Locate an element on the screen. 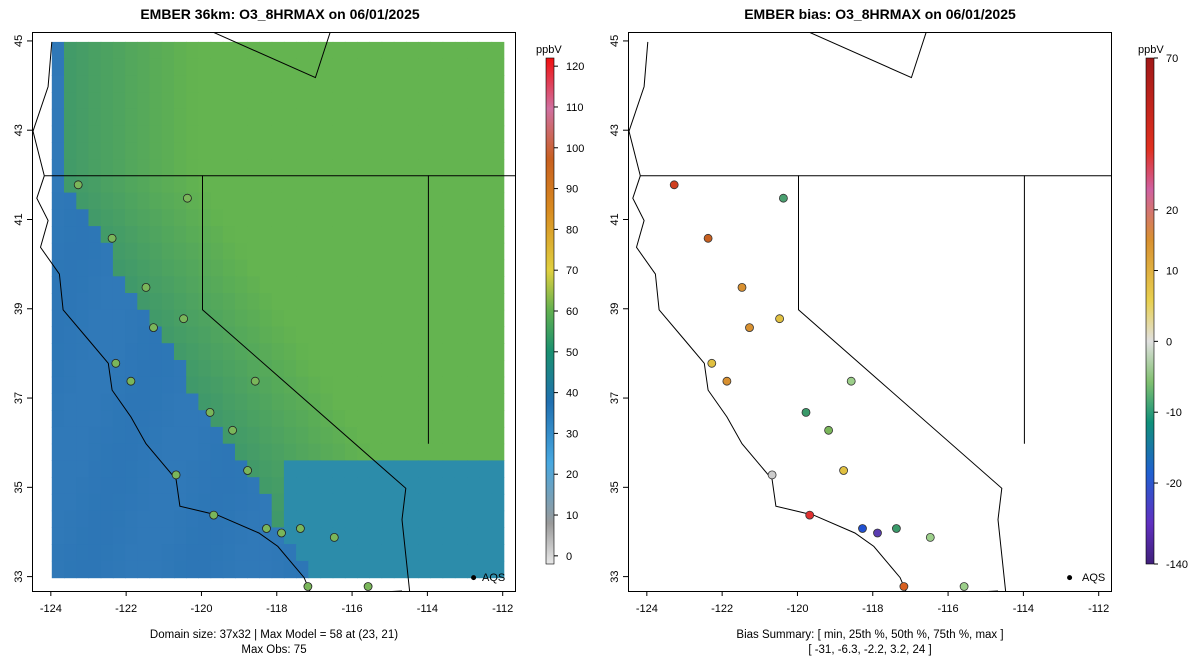  x-tick-label: -124 is located at coordinates (51, 609).